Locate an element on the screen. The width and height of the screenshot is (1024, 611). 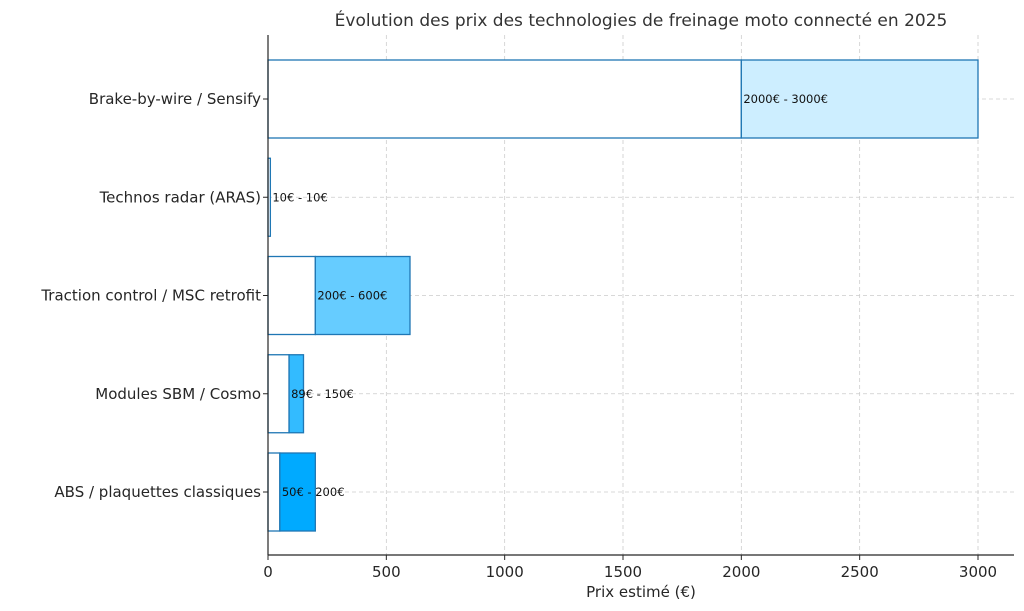
y-tick-label: ABS / plaquettes classiques is located at coordinates (157, 492).